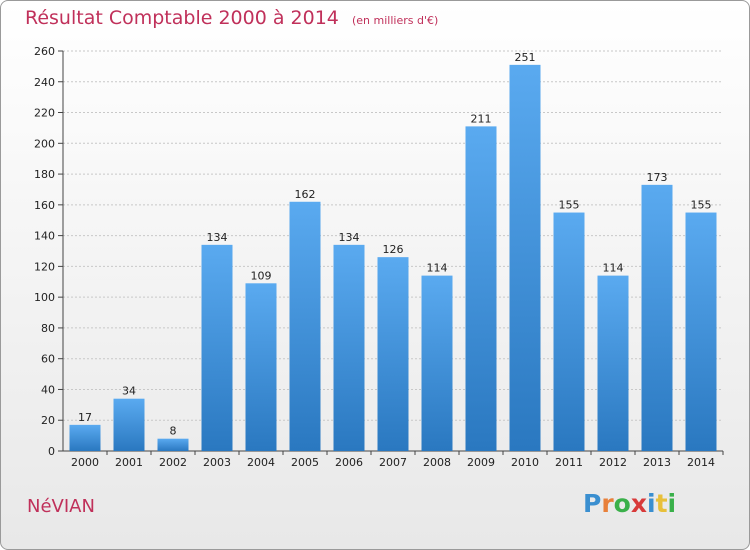  I want to click on data-label: 17, so click(85, 417).